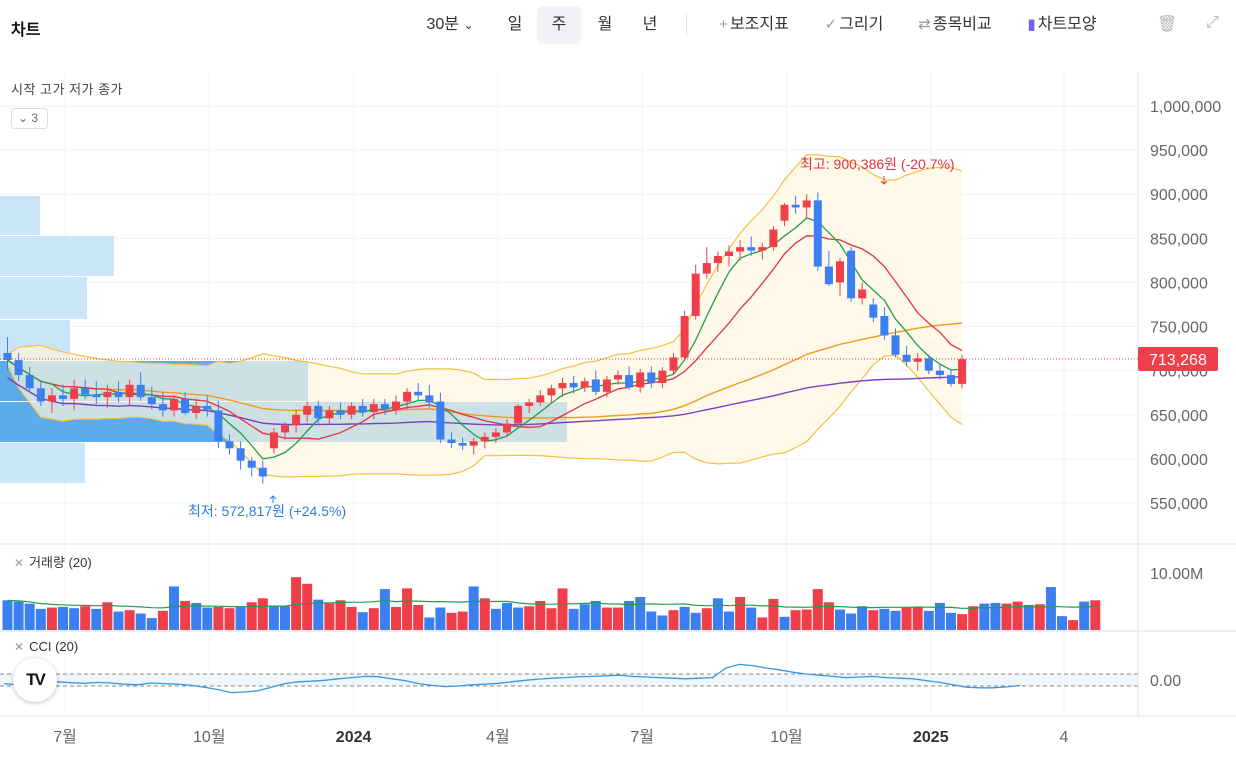 The height and width of the screenshot is (762, 1236). I want to click on legend-count: 3, so click(35, 118).